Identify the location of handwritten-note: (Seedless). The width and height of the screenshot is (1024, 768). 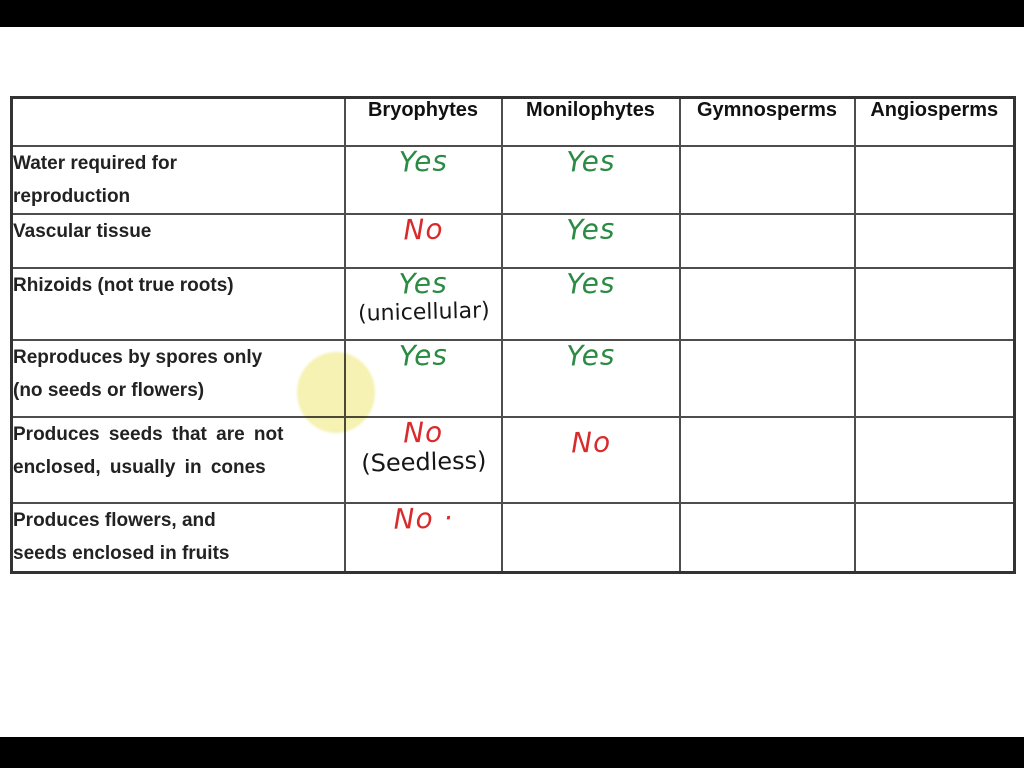
(423, 461).